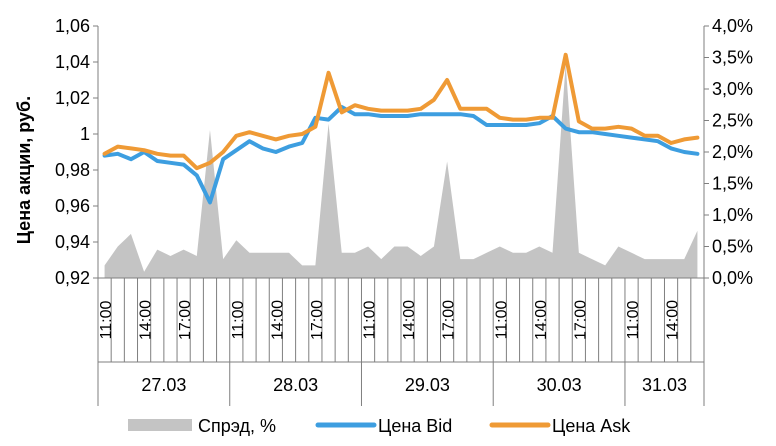  What do you see at coordinates (72, 242) in the screenshot?
I see `left-tick-label: 0,94` at bounding box center [72, 242].